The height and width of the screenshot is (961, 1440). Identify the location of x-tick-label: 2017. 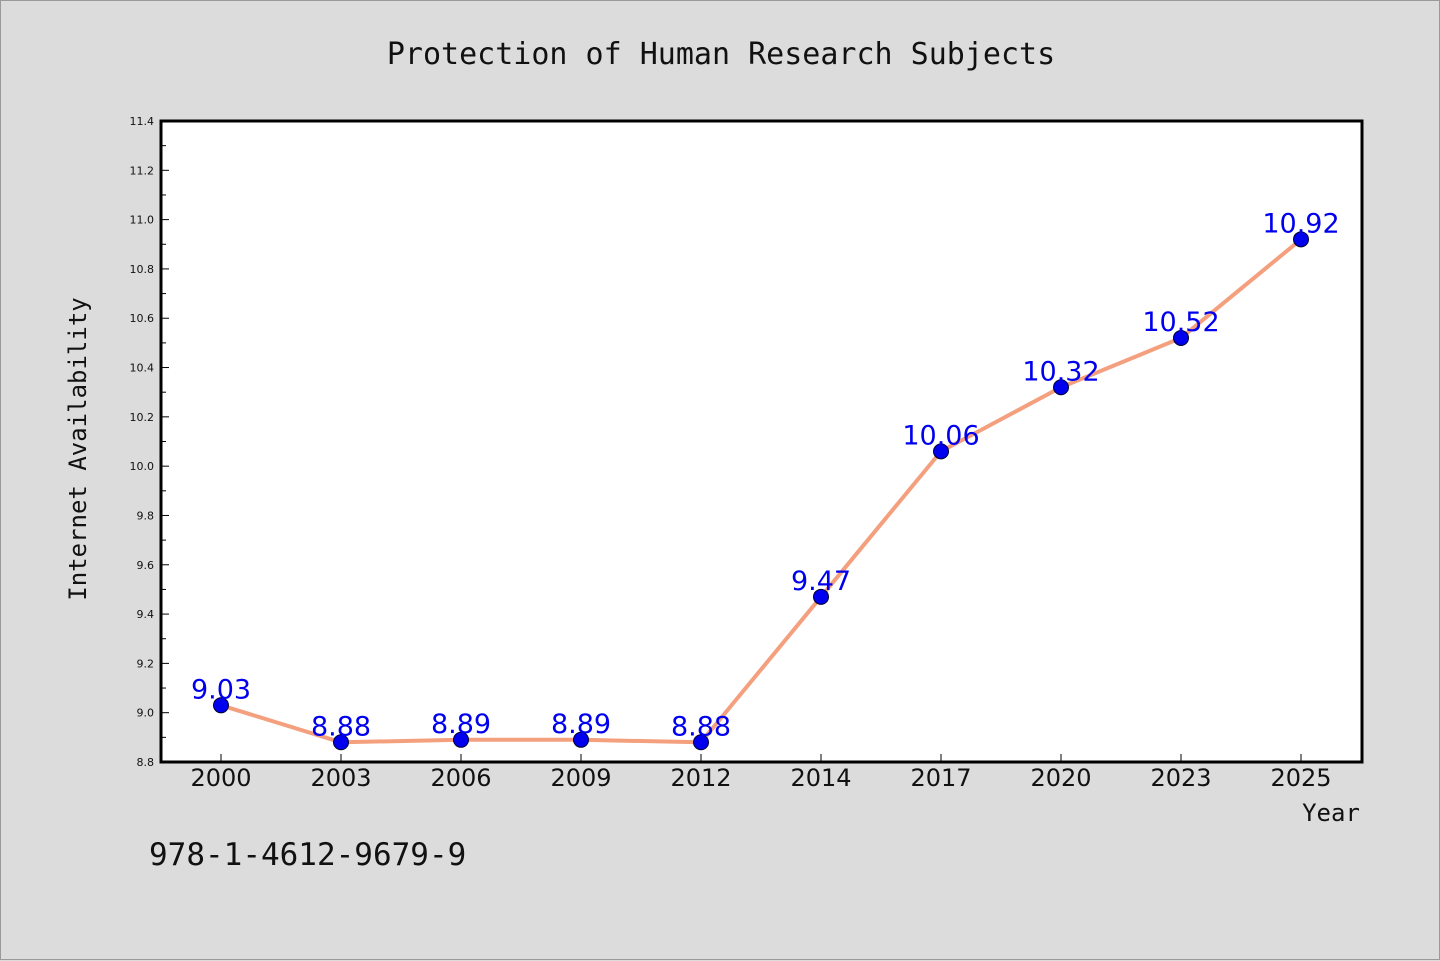
(940, 778).